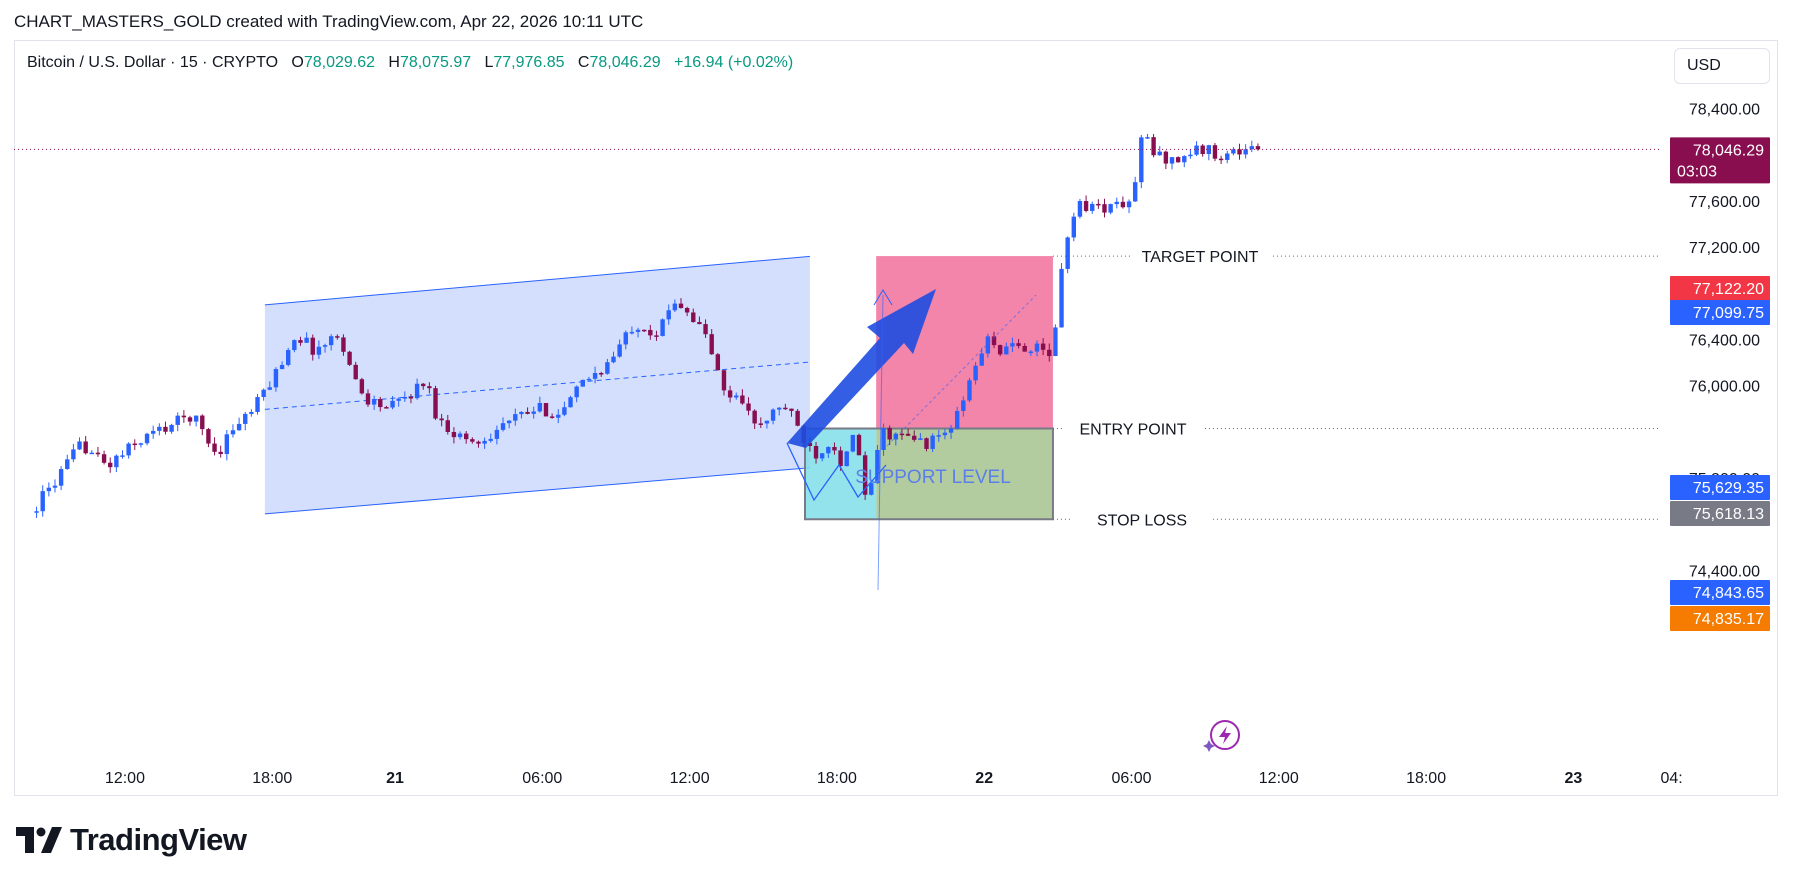  I want to click on price-label: 74,843.65, so click(1728, 593).